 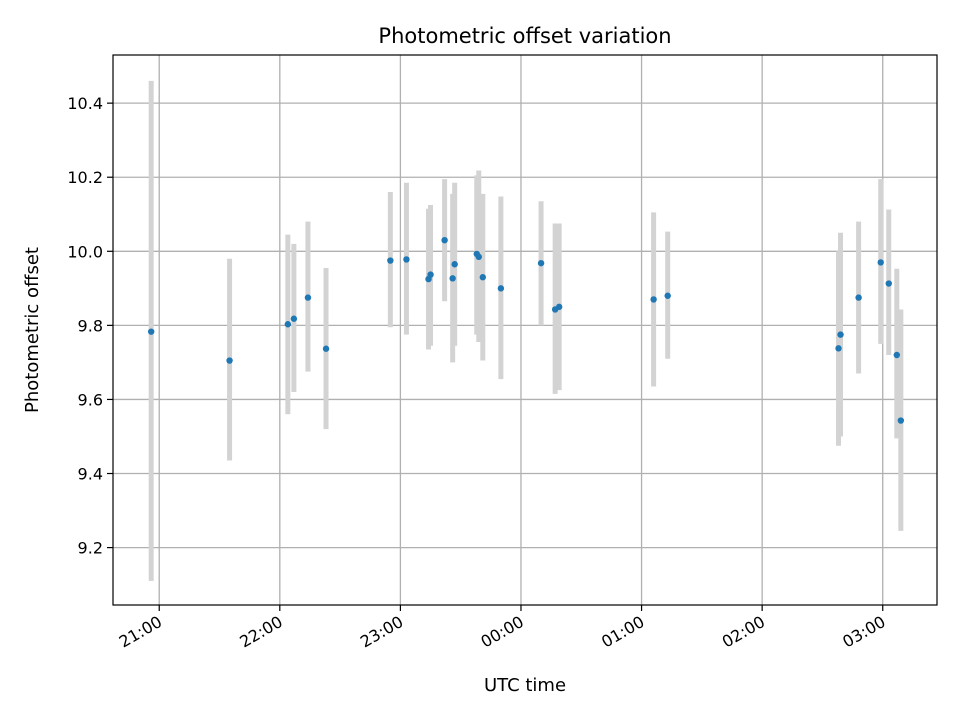 I want to click on y-axis-label: Photometric offset, so click(x=32, y=330).